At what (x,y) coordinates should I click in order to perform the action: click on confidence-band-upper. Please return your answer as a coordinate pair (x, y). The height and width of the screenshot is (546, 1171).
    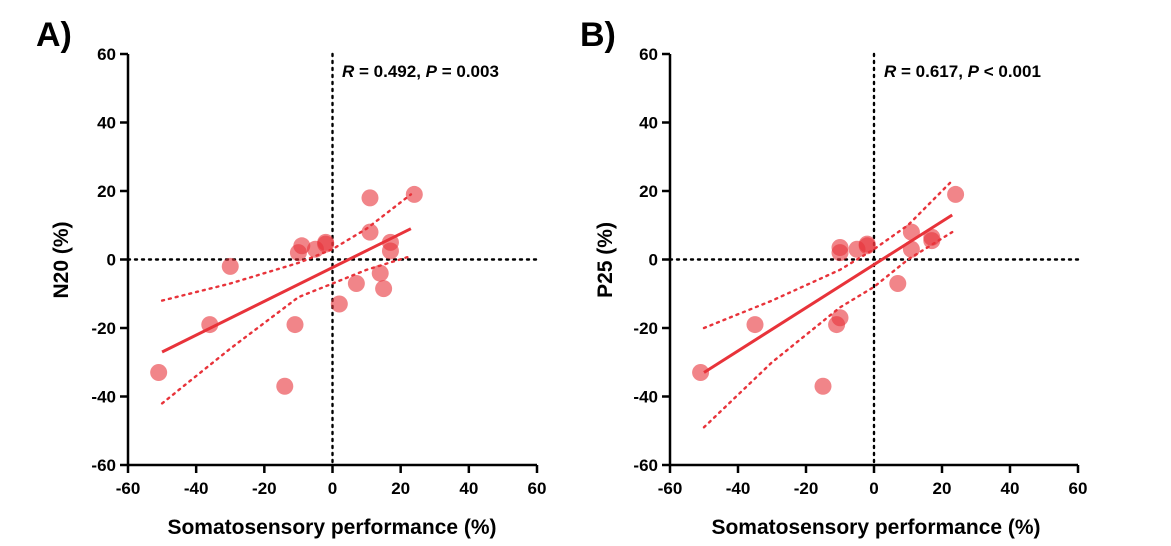
    Looking at the image, I should click on (828, 254).